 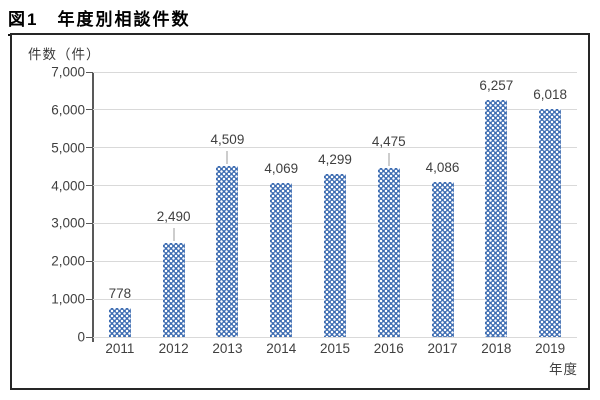 I want to click on y-tick-label: 2,000, so click(x=68, y=261).